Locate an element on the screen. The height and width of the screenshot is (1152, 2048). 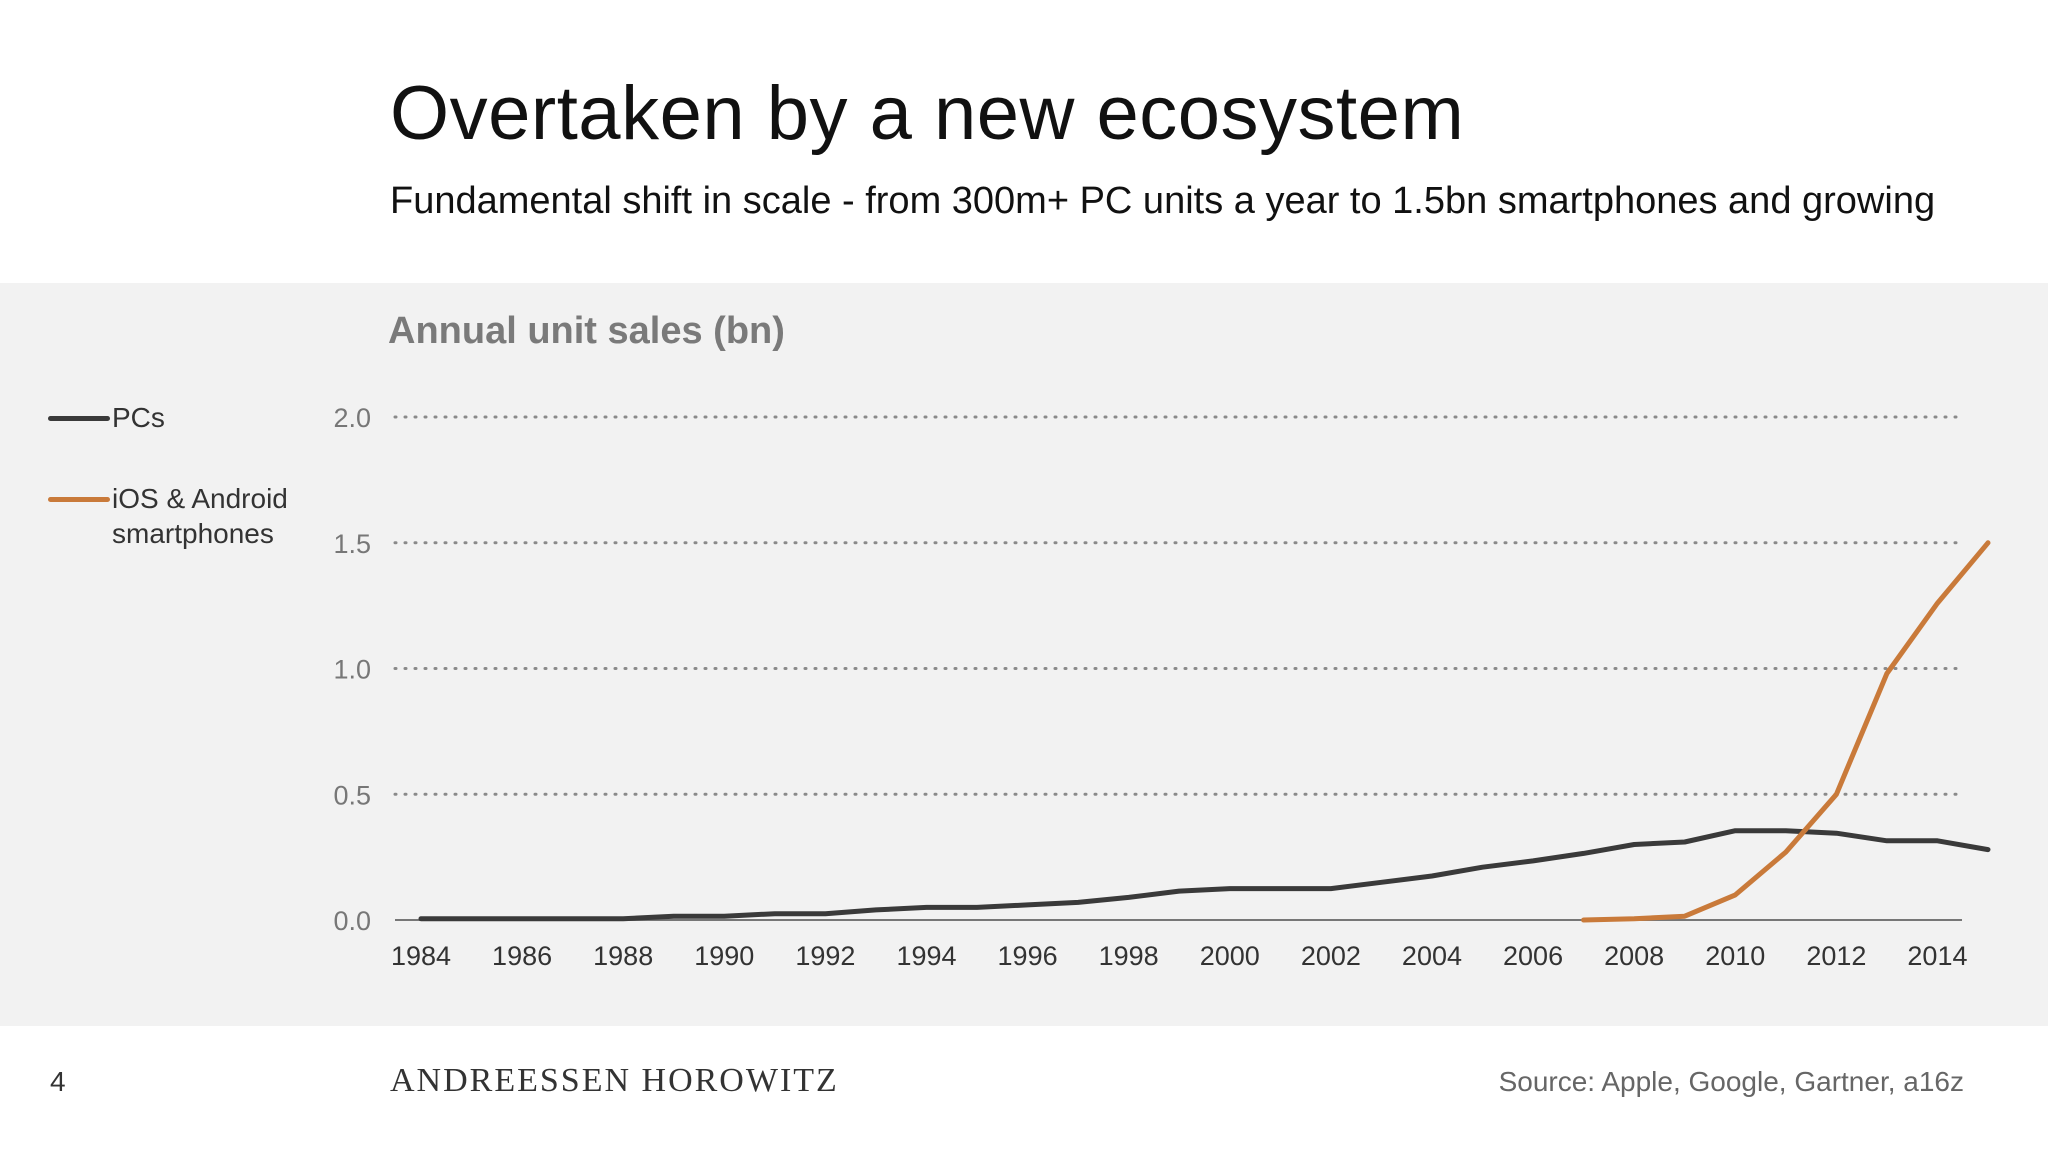
legend-item-pcs: PCs is located at coordinates (178, 417).